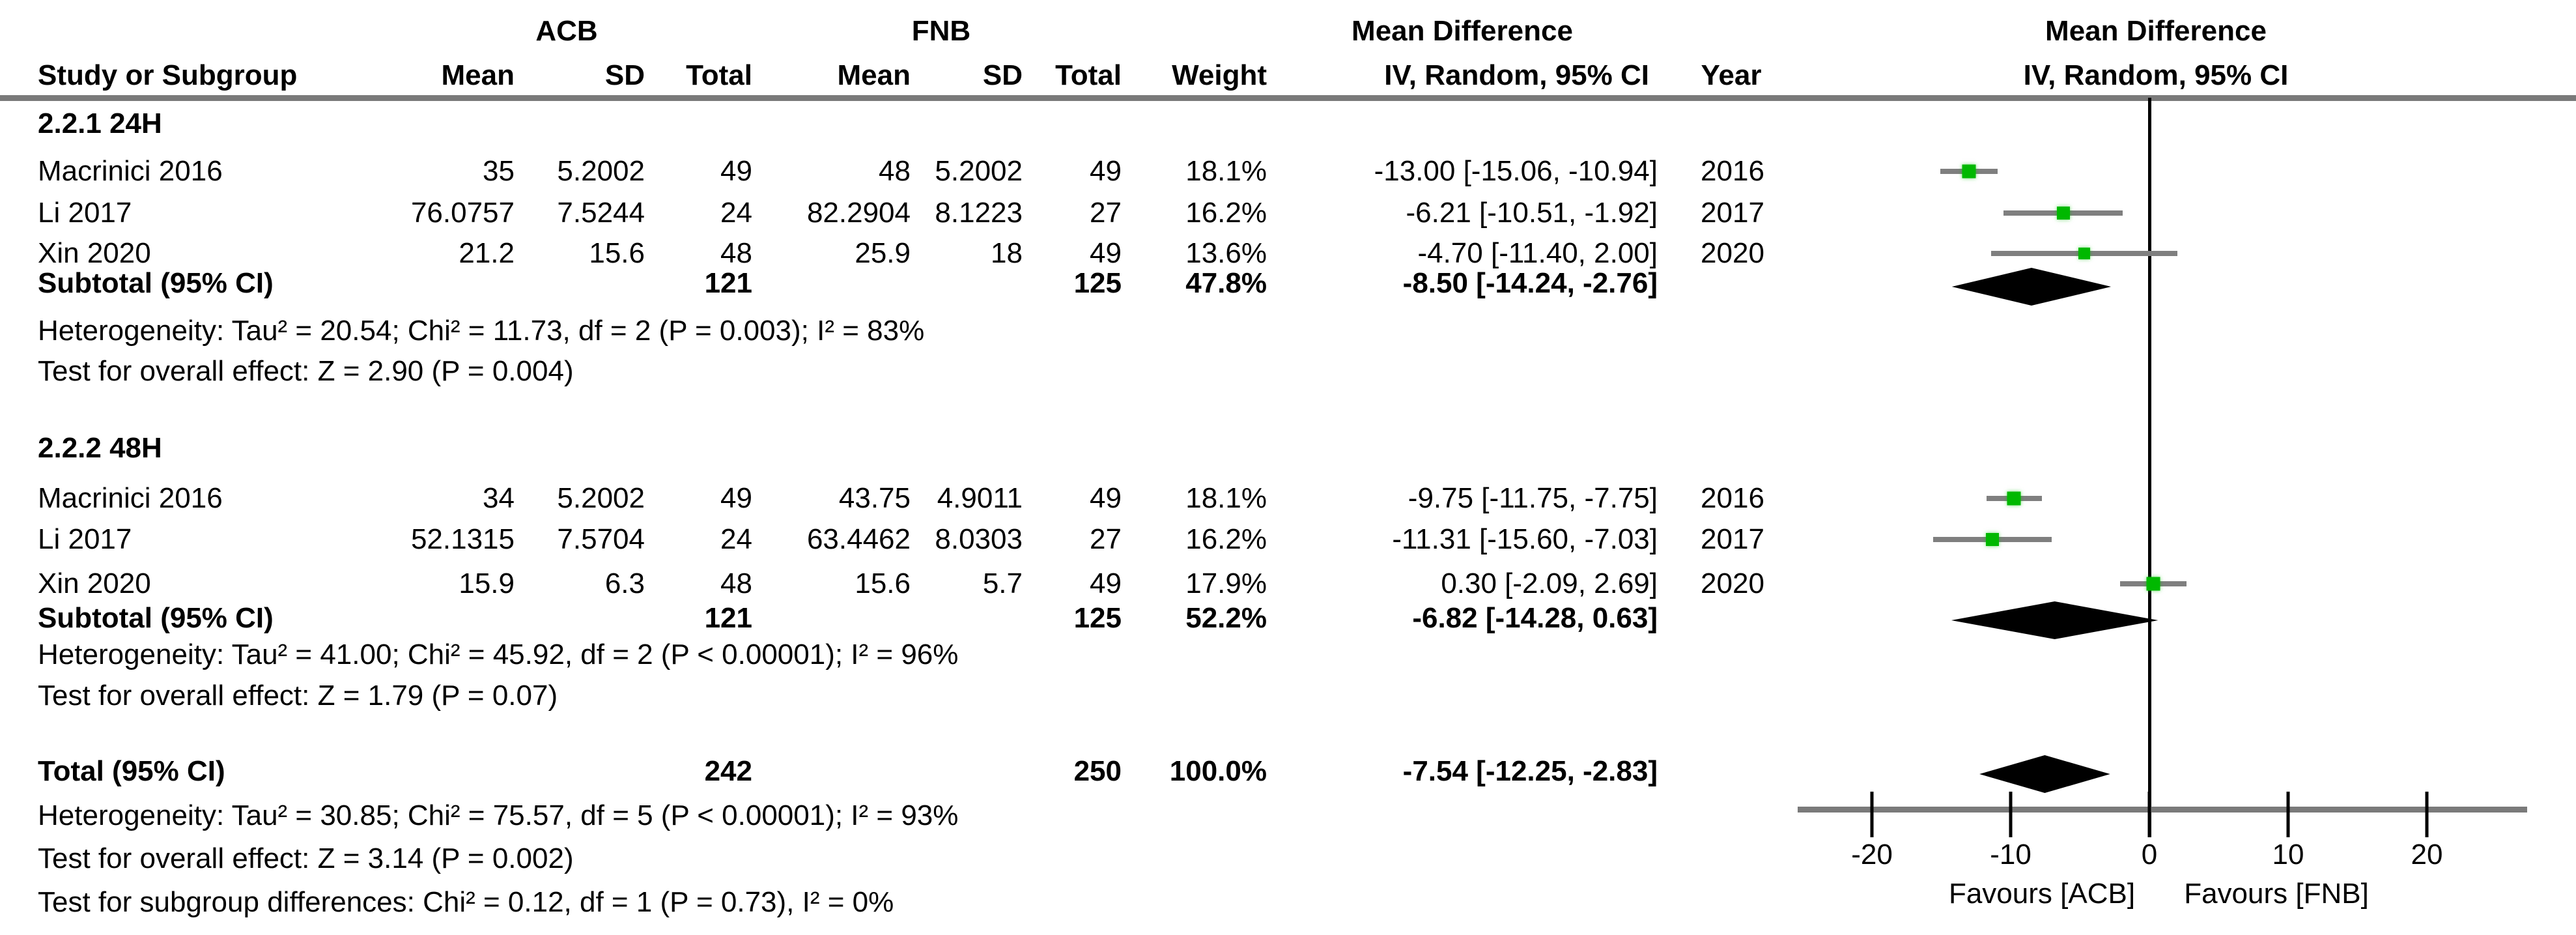  I want to click on md-ci-value: -9.75 [-11.75, -7.75], so click(1533, 498).